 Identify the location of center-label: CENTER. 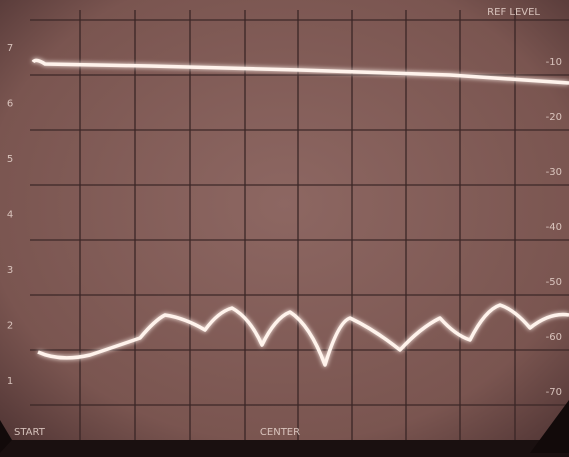
(280, 432).